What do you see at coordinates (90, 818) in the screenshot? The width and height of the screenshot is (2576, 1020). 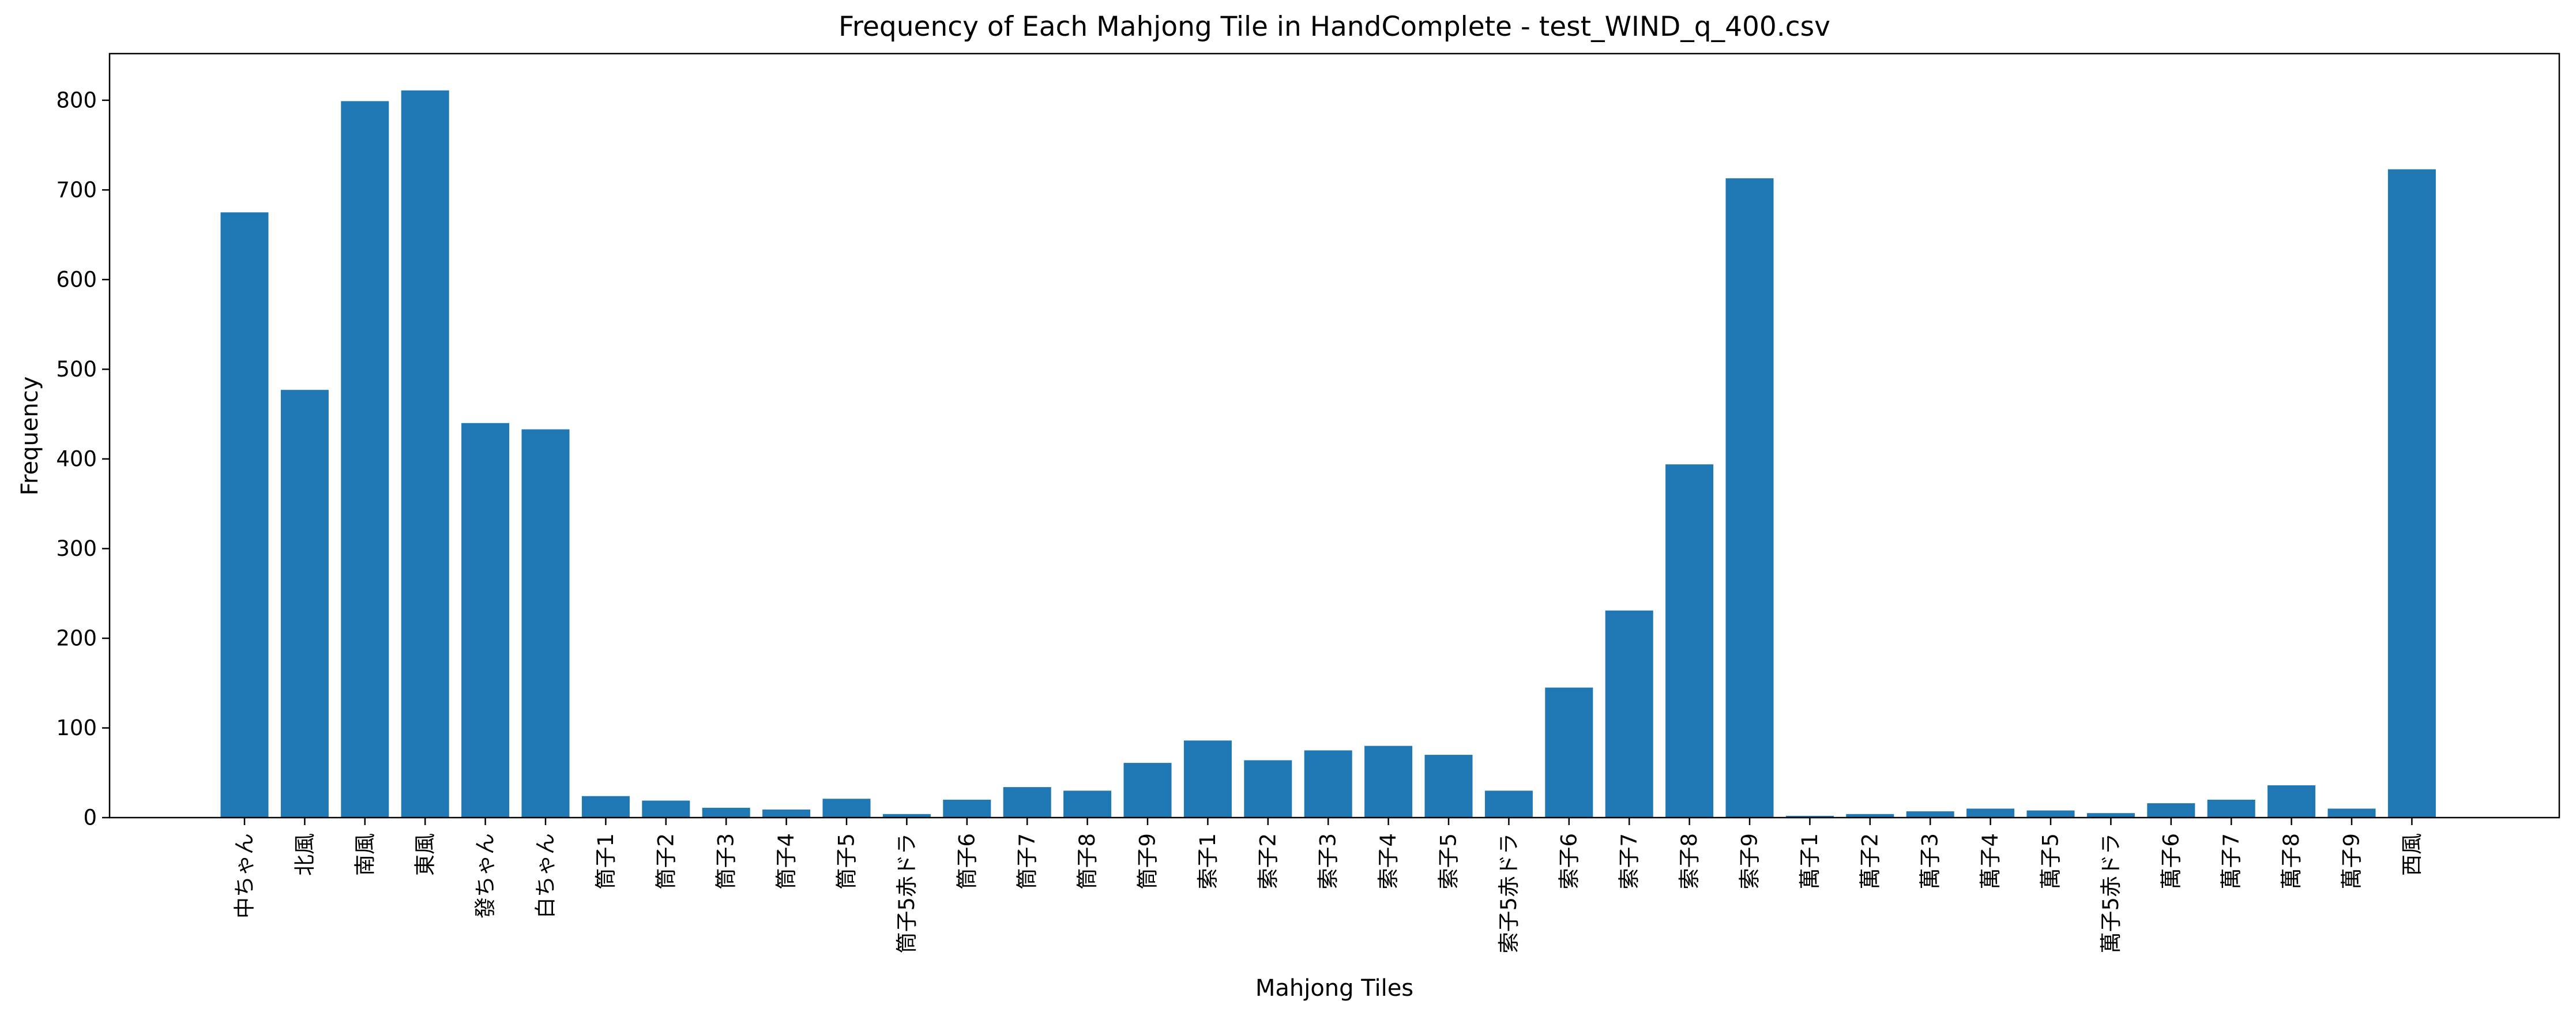 I see `y-tick-label: 0` at bounding box center [90, 818].